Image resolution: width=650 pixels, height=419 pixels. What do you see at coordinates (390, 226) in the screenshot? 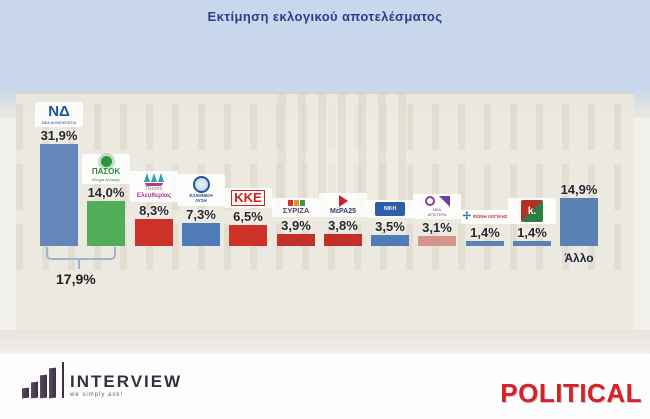
I see `niki-pct-label: 3,5%` at bounding box center [390, 226].